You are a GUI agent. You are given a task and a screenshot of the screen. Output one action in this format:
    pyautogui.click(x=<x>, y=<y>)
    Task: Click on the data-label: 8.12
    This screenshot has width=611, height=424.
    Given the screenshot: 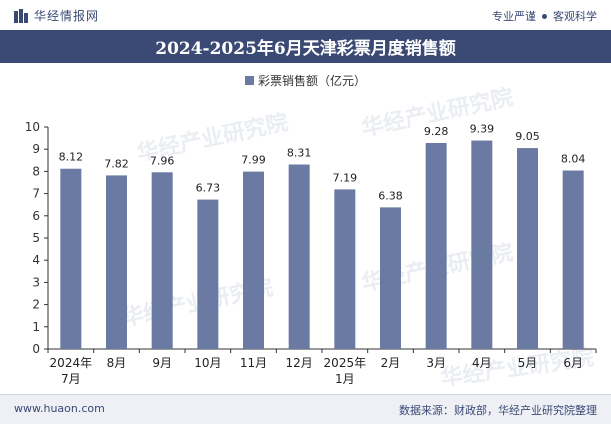 What is the action you would take?
    pyautogui.click(x=71, y=157)
    